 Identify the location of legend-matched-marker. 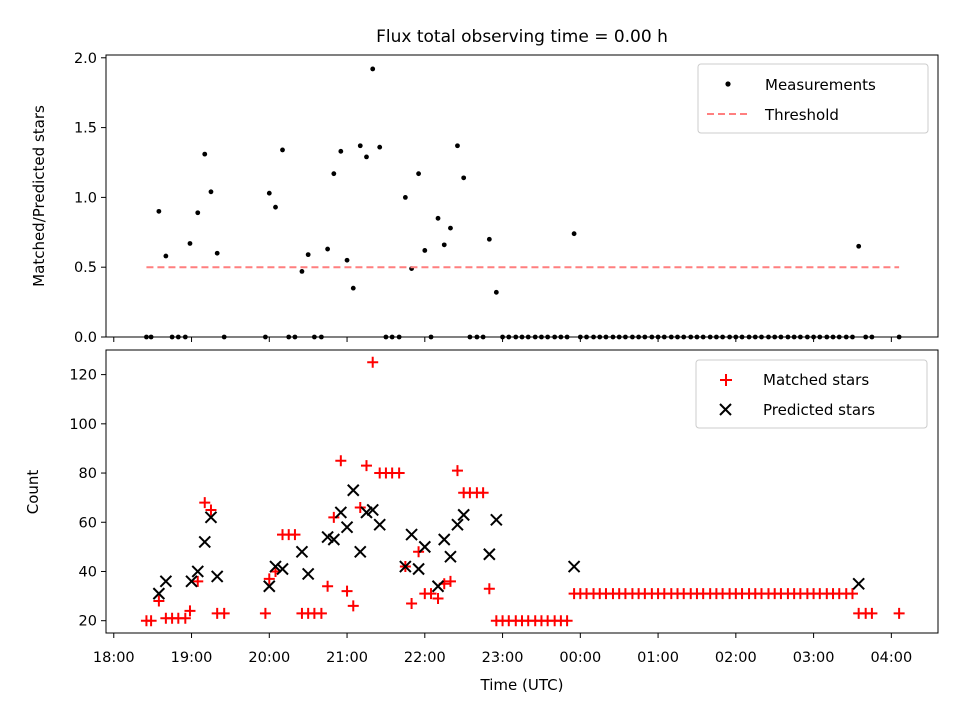
(726, 380).